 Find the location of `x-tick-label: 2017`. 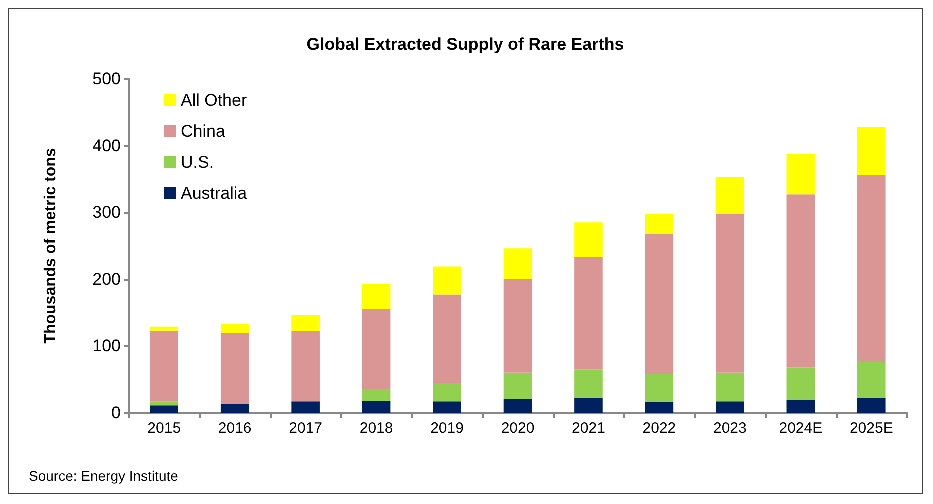

x-tick-label: 2017 is located at coordinates (306, 428).